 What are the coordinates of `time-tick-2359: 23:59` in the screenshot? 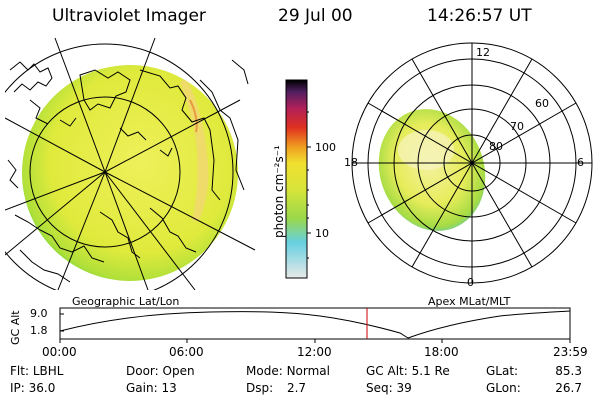 It's located at (570, 352).